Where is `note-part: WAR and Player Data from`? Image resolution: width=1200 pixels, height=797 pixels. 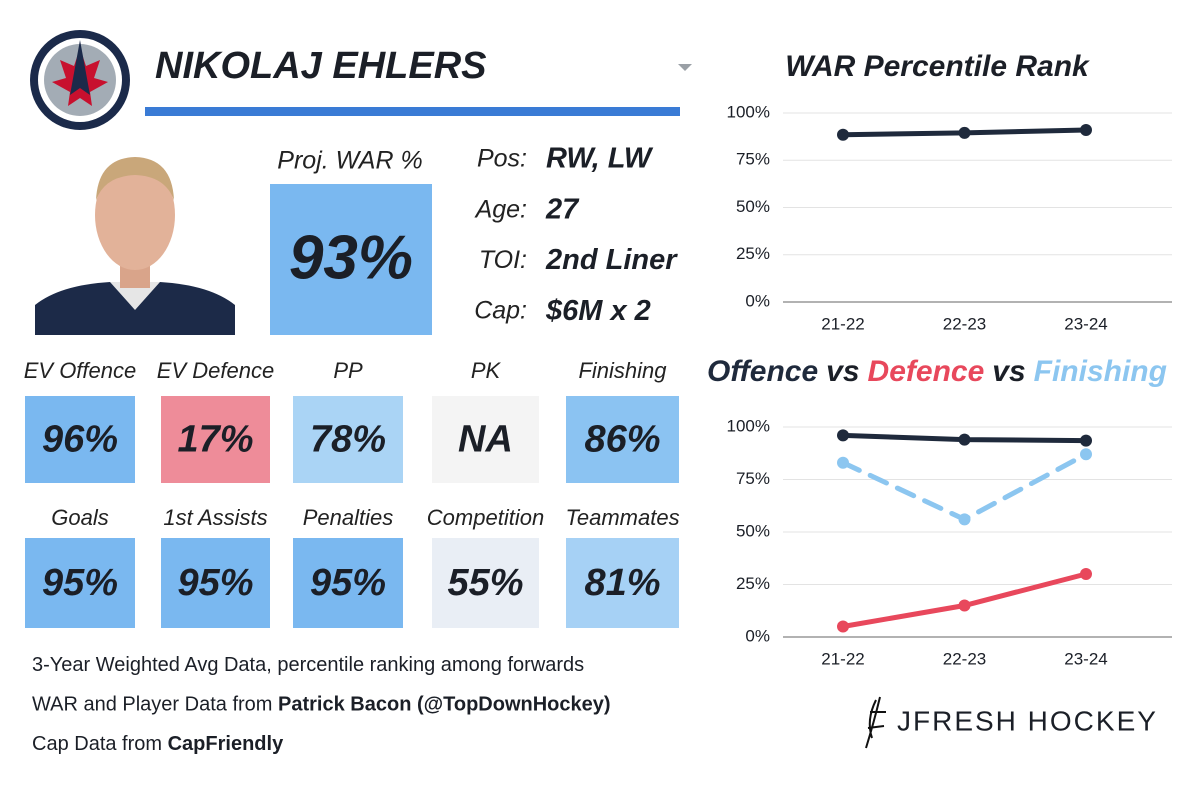
note-part: WAR and Player Data from is located at coordinates (155, 705).